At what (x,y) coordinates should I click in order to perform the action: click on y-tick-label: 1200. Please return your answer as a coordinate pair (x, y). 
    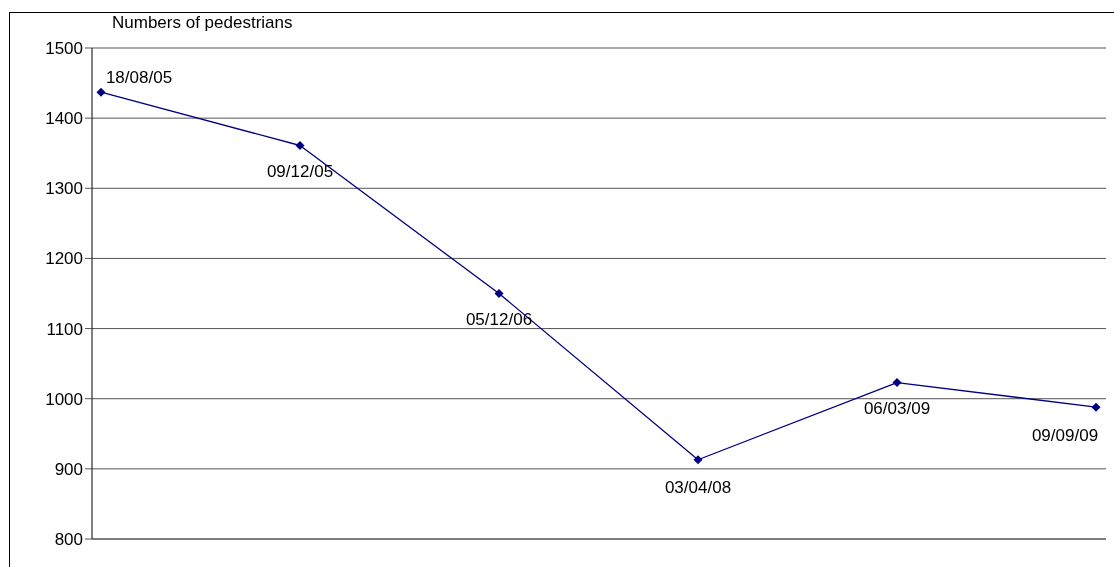
    Looking at the image, I should click on (64, 259).